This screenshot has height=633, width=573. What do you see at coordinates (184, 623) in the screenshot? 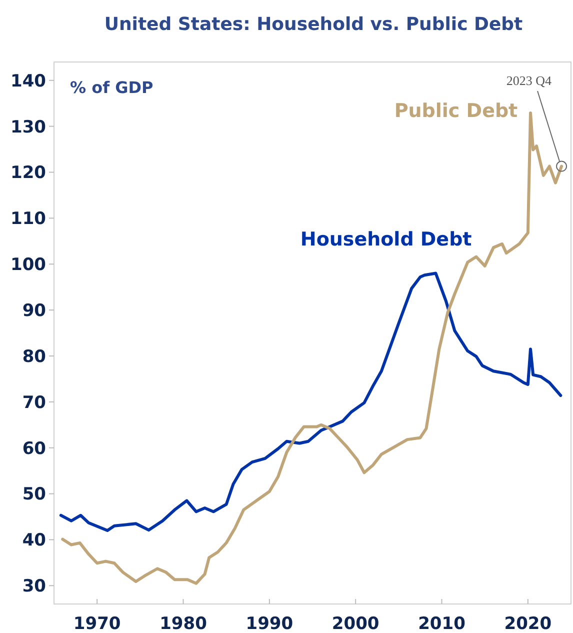
I see `x-tick-label: 1980` at bounding box center [184, 623].